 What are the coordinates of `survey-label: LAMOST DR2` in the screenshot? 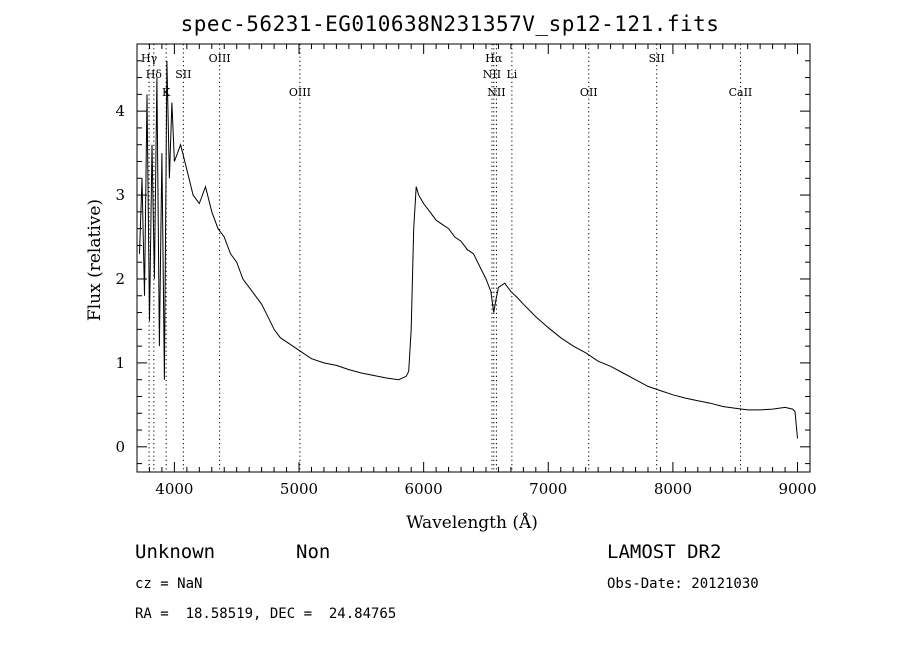 It's located at (664, 552).